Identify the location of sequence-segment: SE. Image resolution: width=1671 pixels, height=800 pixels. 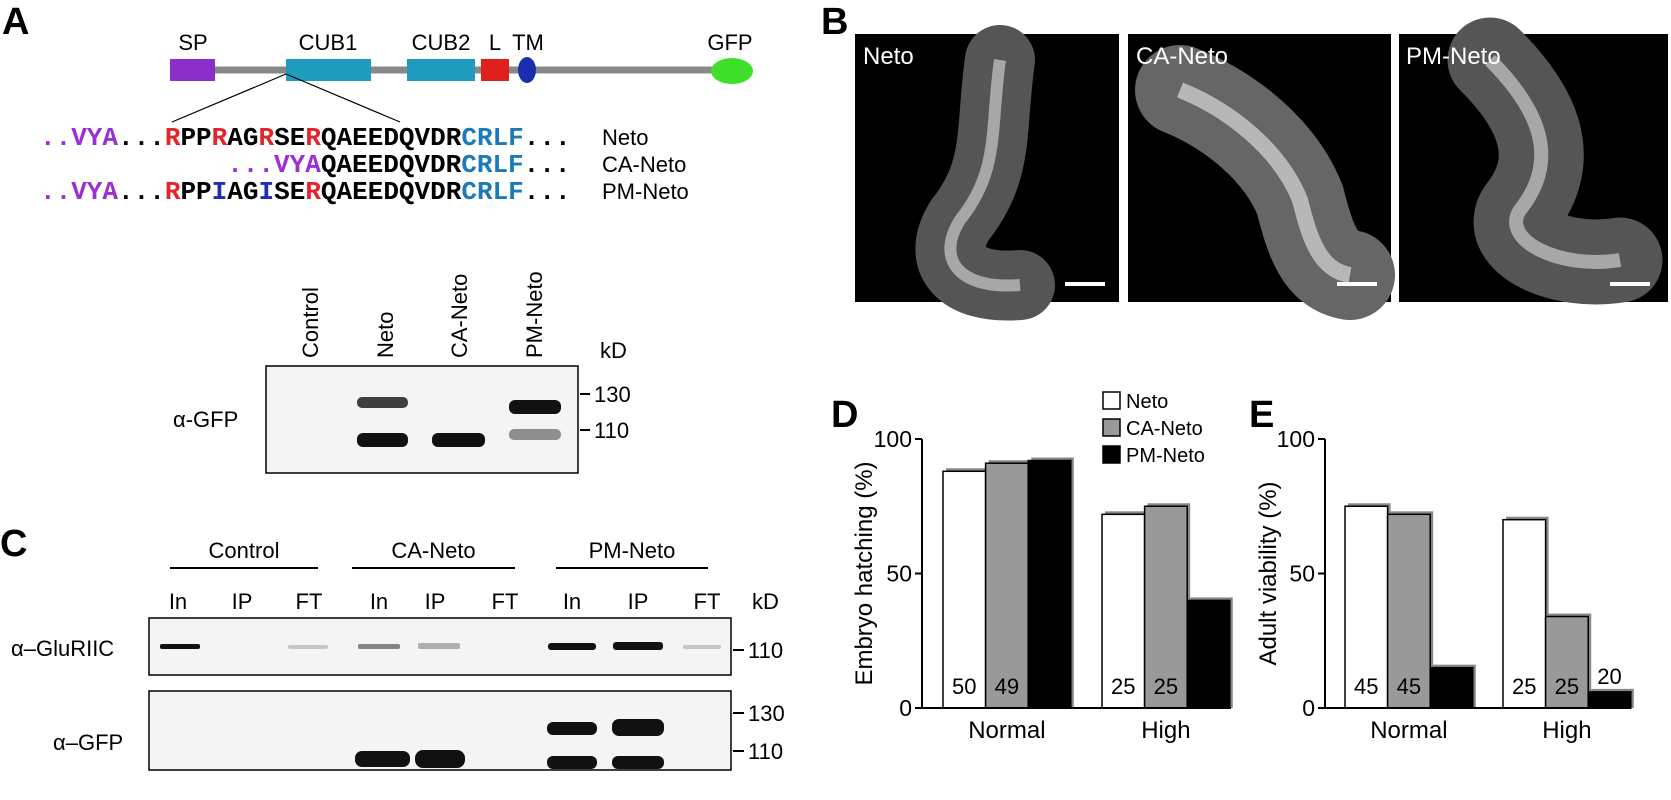
(289, 192).